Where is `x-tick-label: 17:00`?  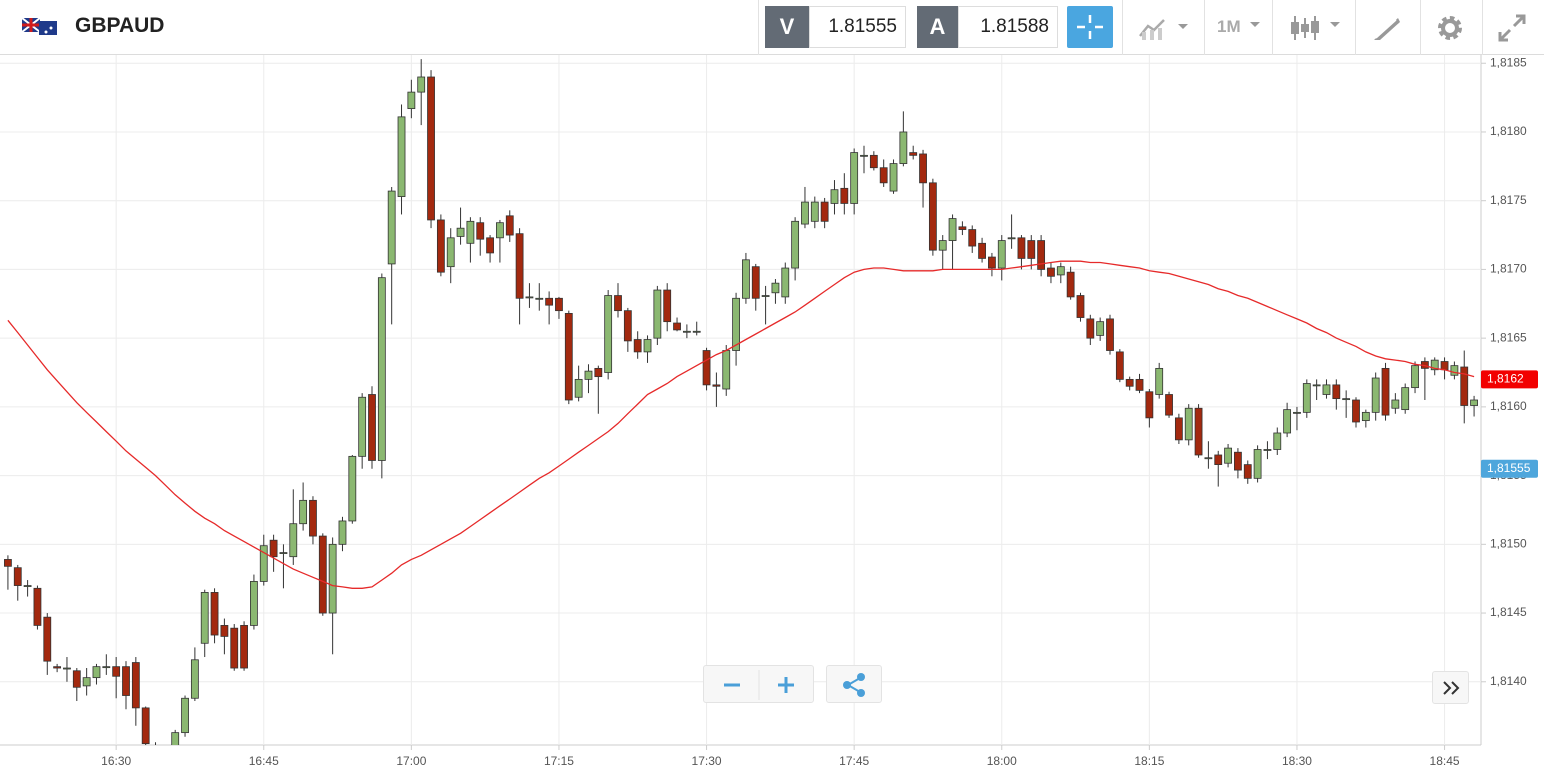
x-tick-label: 17:00 is located at coordinates (411, 761).